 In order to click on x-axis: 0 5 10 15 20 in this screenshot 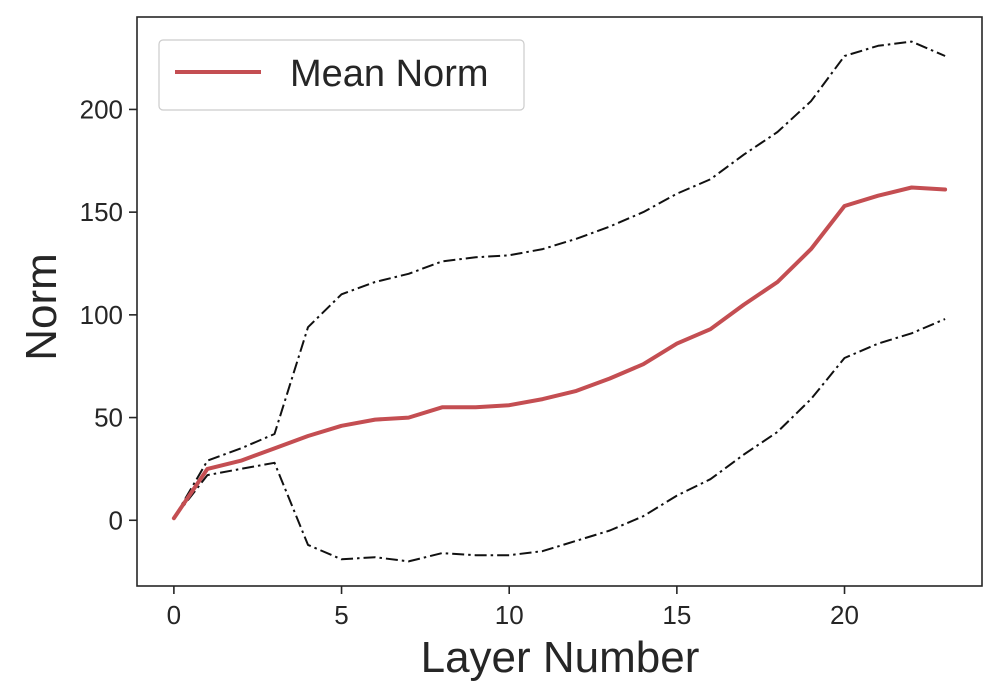, I will do `click(513, 608)`.